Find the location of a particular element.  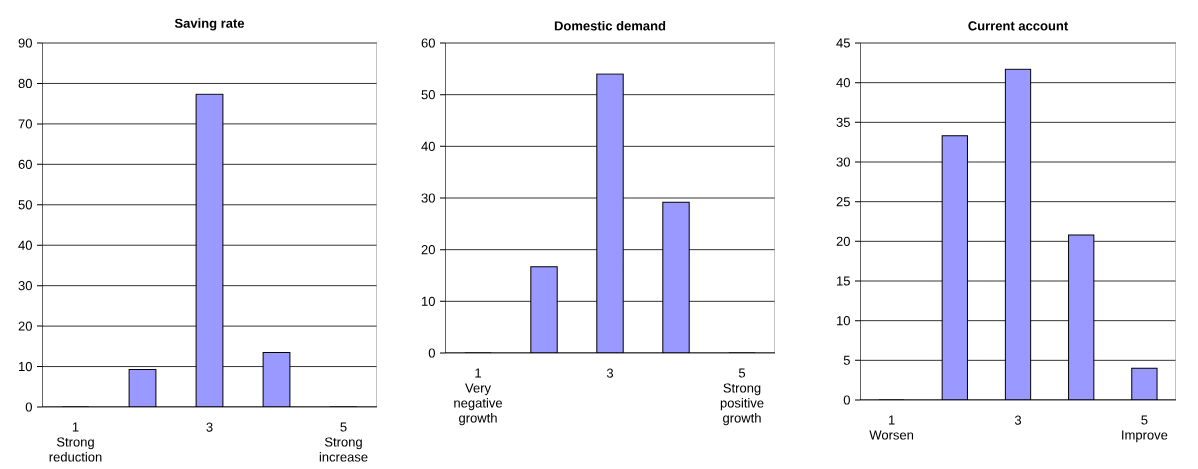

y-tick-label: 5 is located at coordinates (846, 360).